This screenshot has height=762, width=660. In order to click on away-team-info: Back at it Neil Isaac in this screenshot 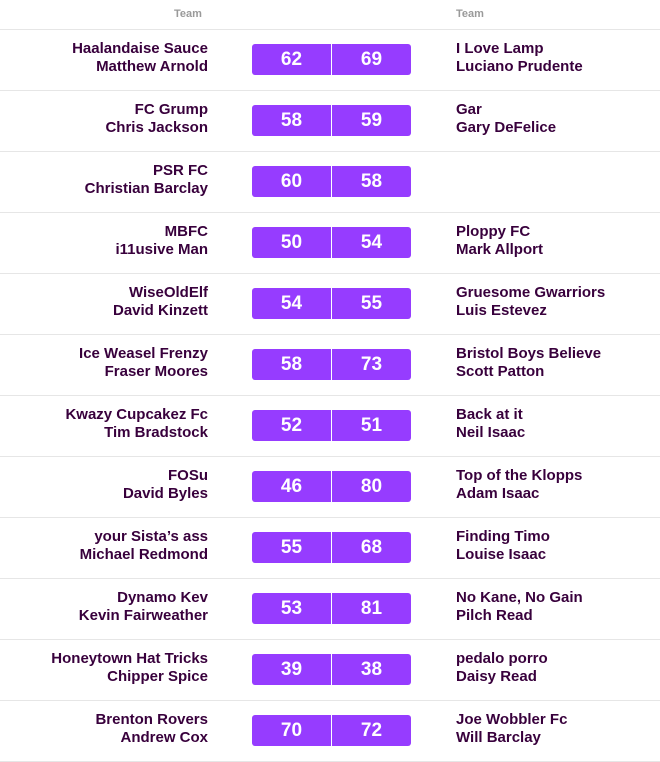, I will do `click(490, 424)`.